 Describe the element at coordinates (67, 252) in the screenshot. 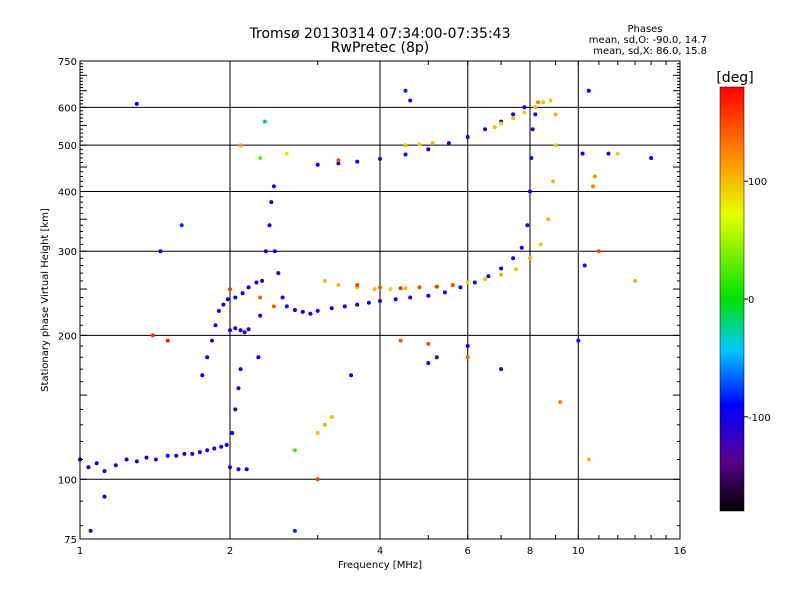

I see `y-tick-label: 300` at that location.